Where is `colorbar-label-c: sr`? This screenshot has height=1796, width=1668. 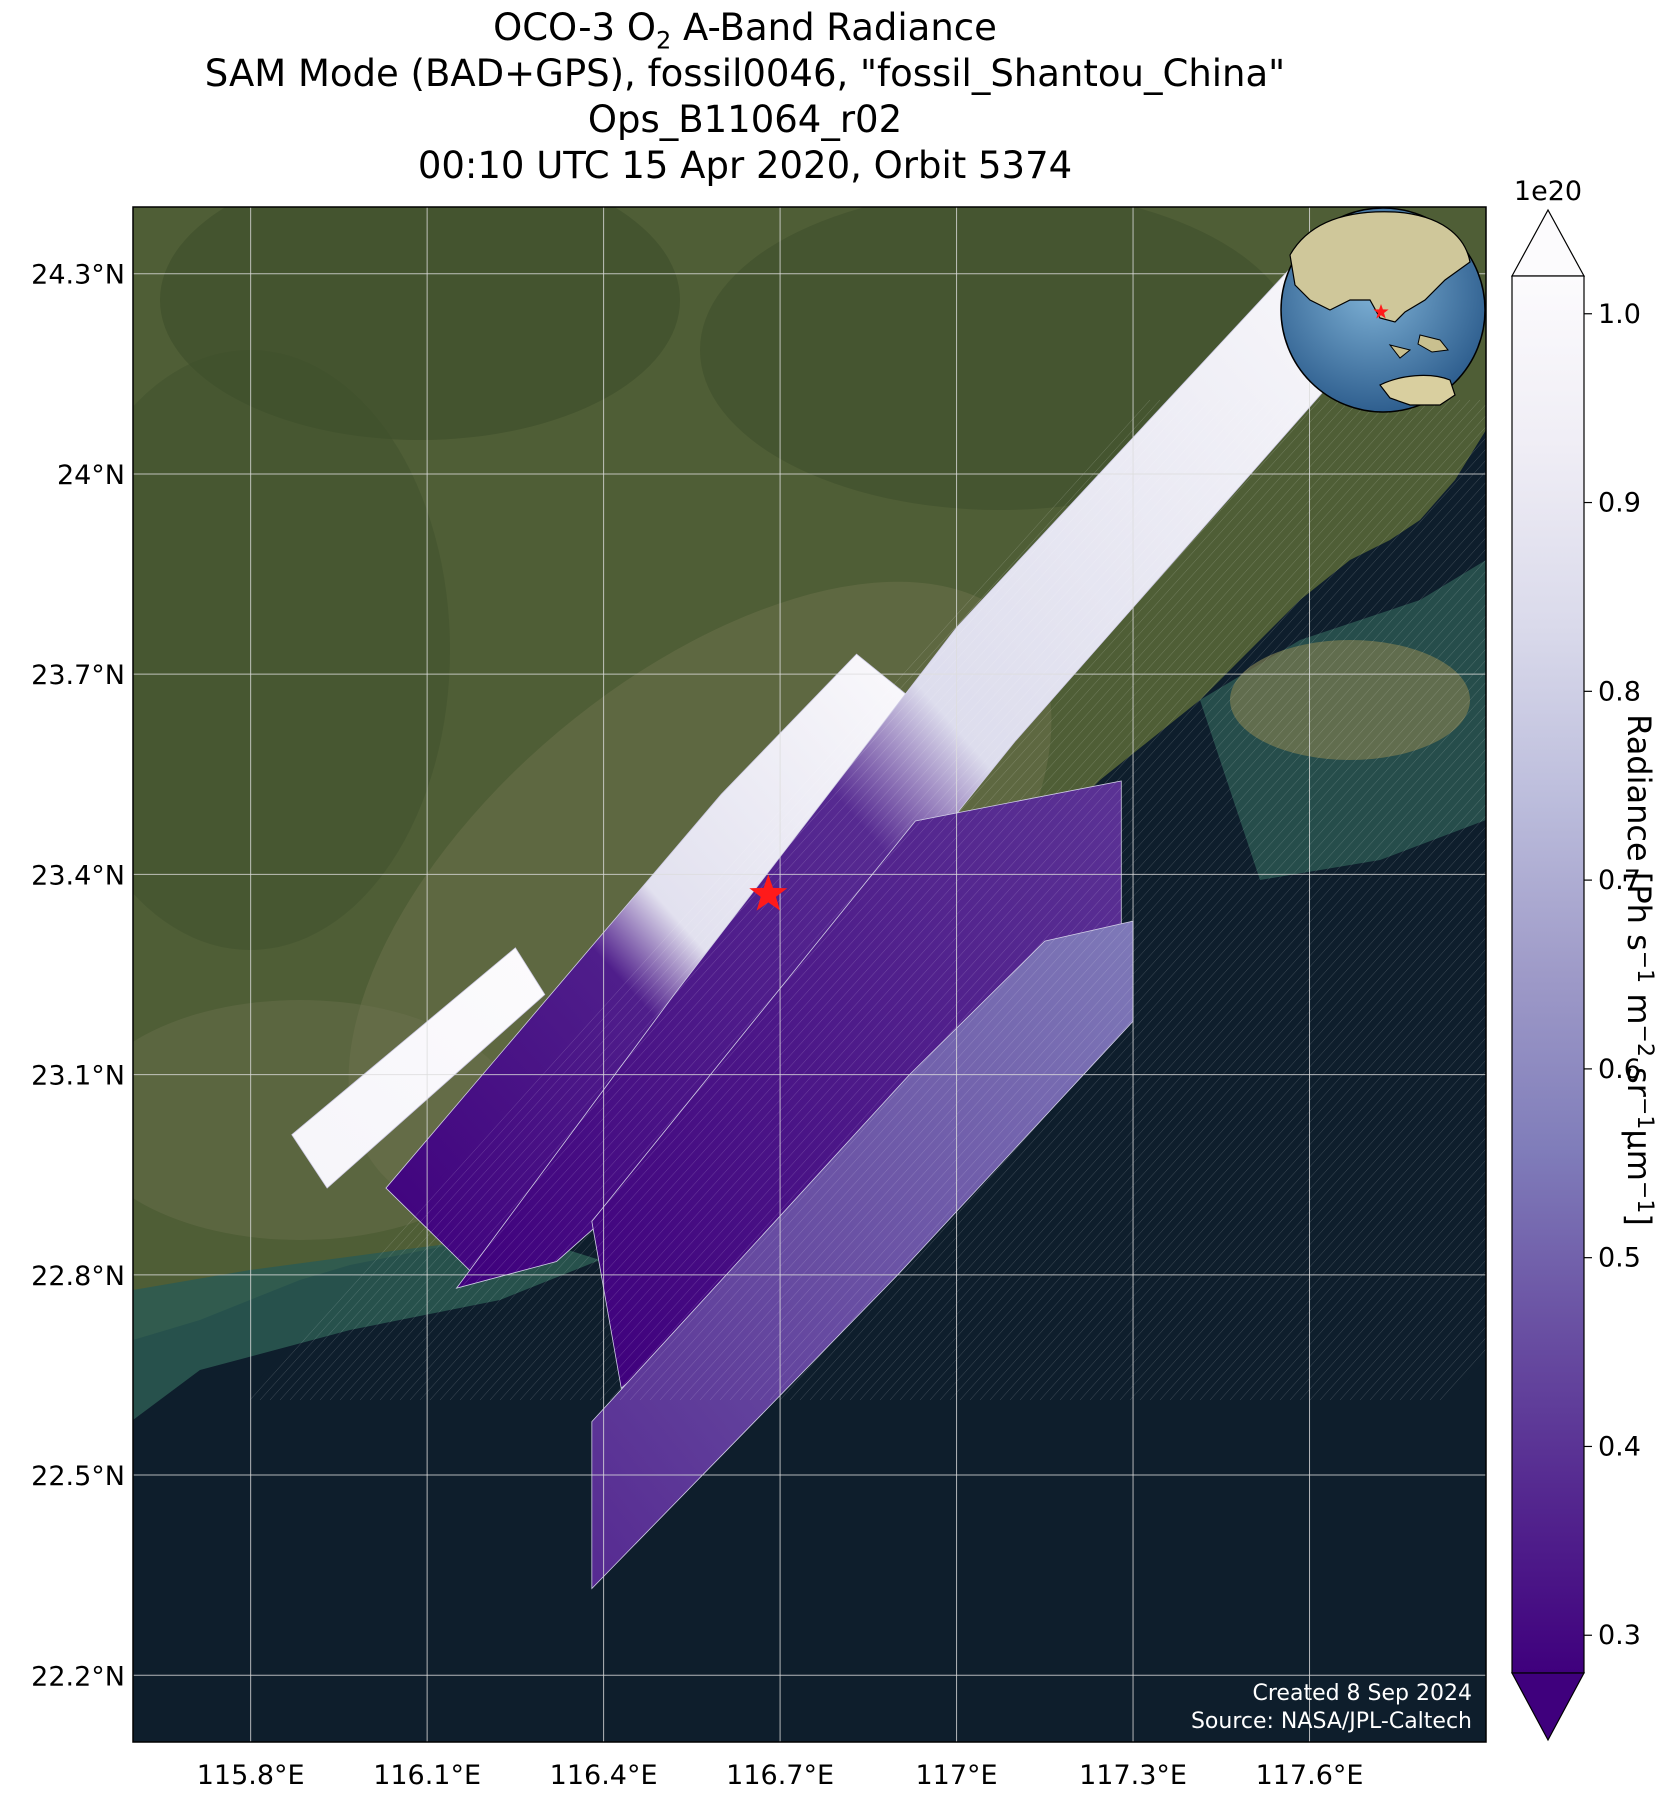
colorbar-label-c: sr is located at coordinates (1639, 1077).